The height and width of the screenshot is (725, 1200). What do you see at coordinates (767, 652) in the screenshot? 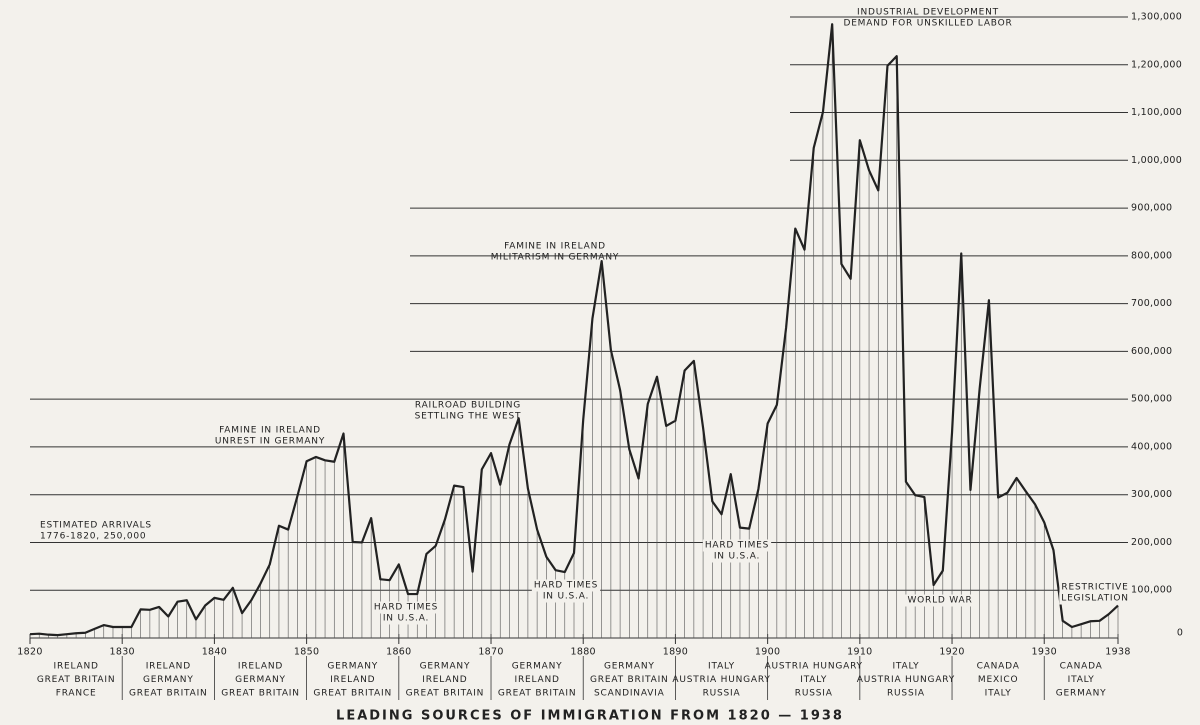
I see `x-tick-label: 1900` at bounding box center [767, 652].